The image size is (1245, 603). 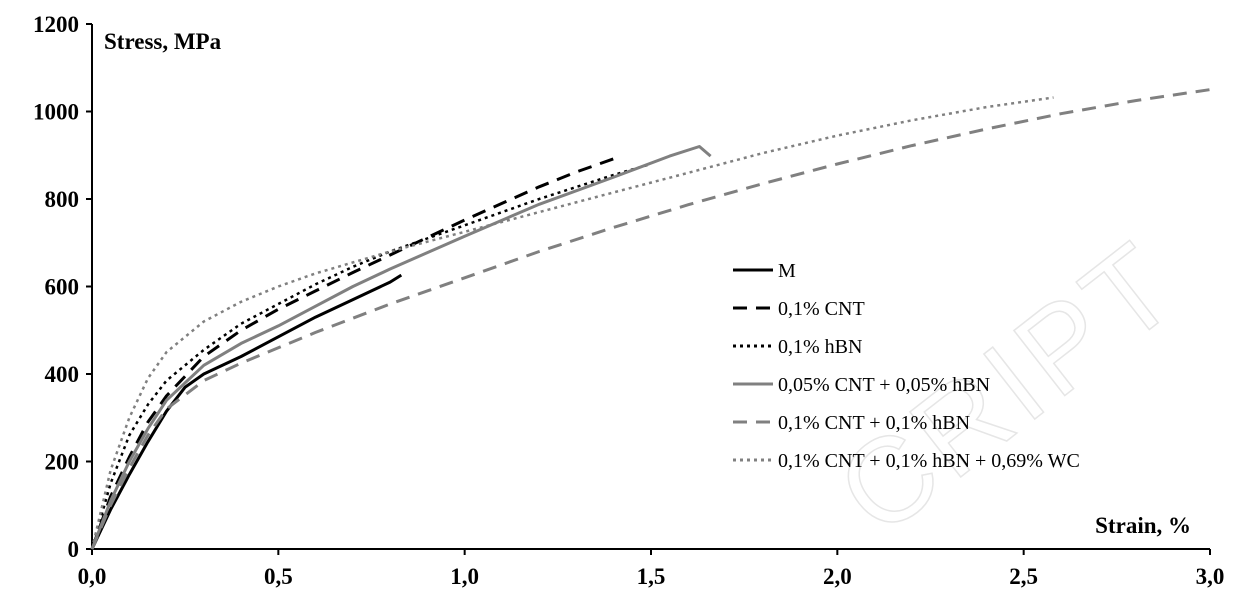 I want to click on y-tick-label: 600, so click(x=62, y=287).